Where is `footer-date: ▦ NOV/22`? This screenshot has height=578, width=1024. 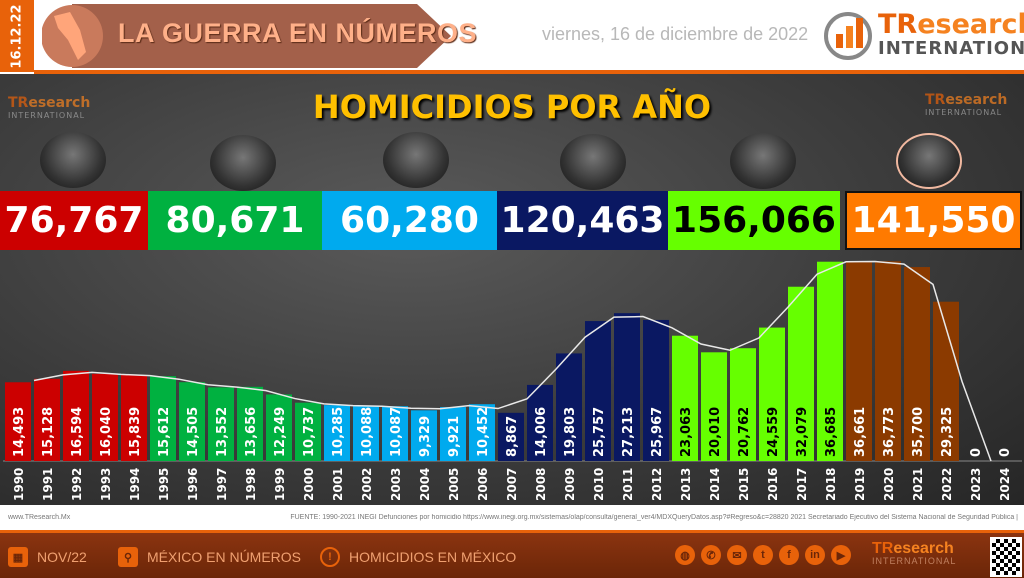 footer-date: ▦ NOV/22 is located at coordinates (47, 557).